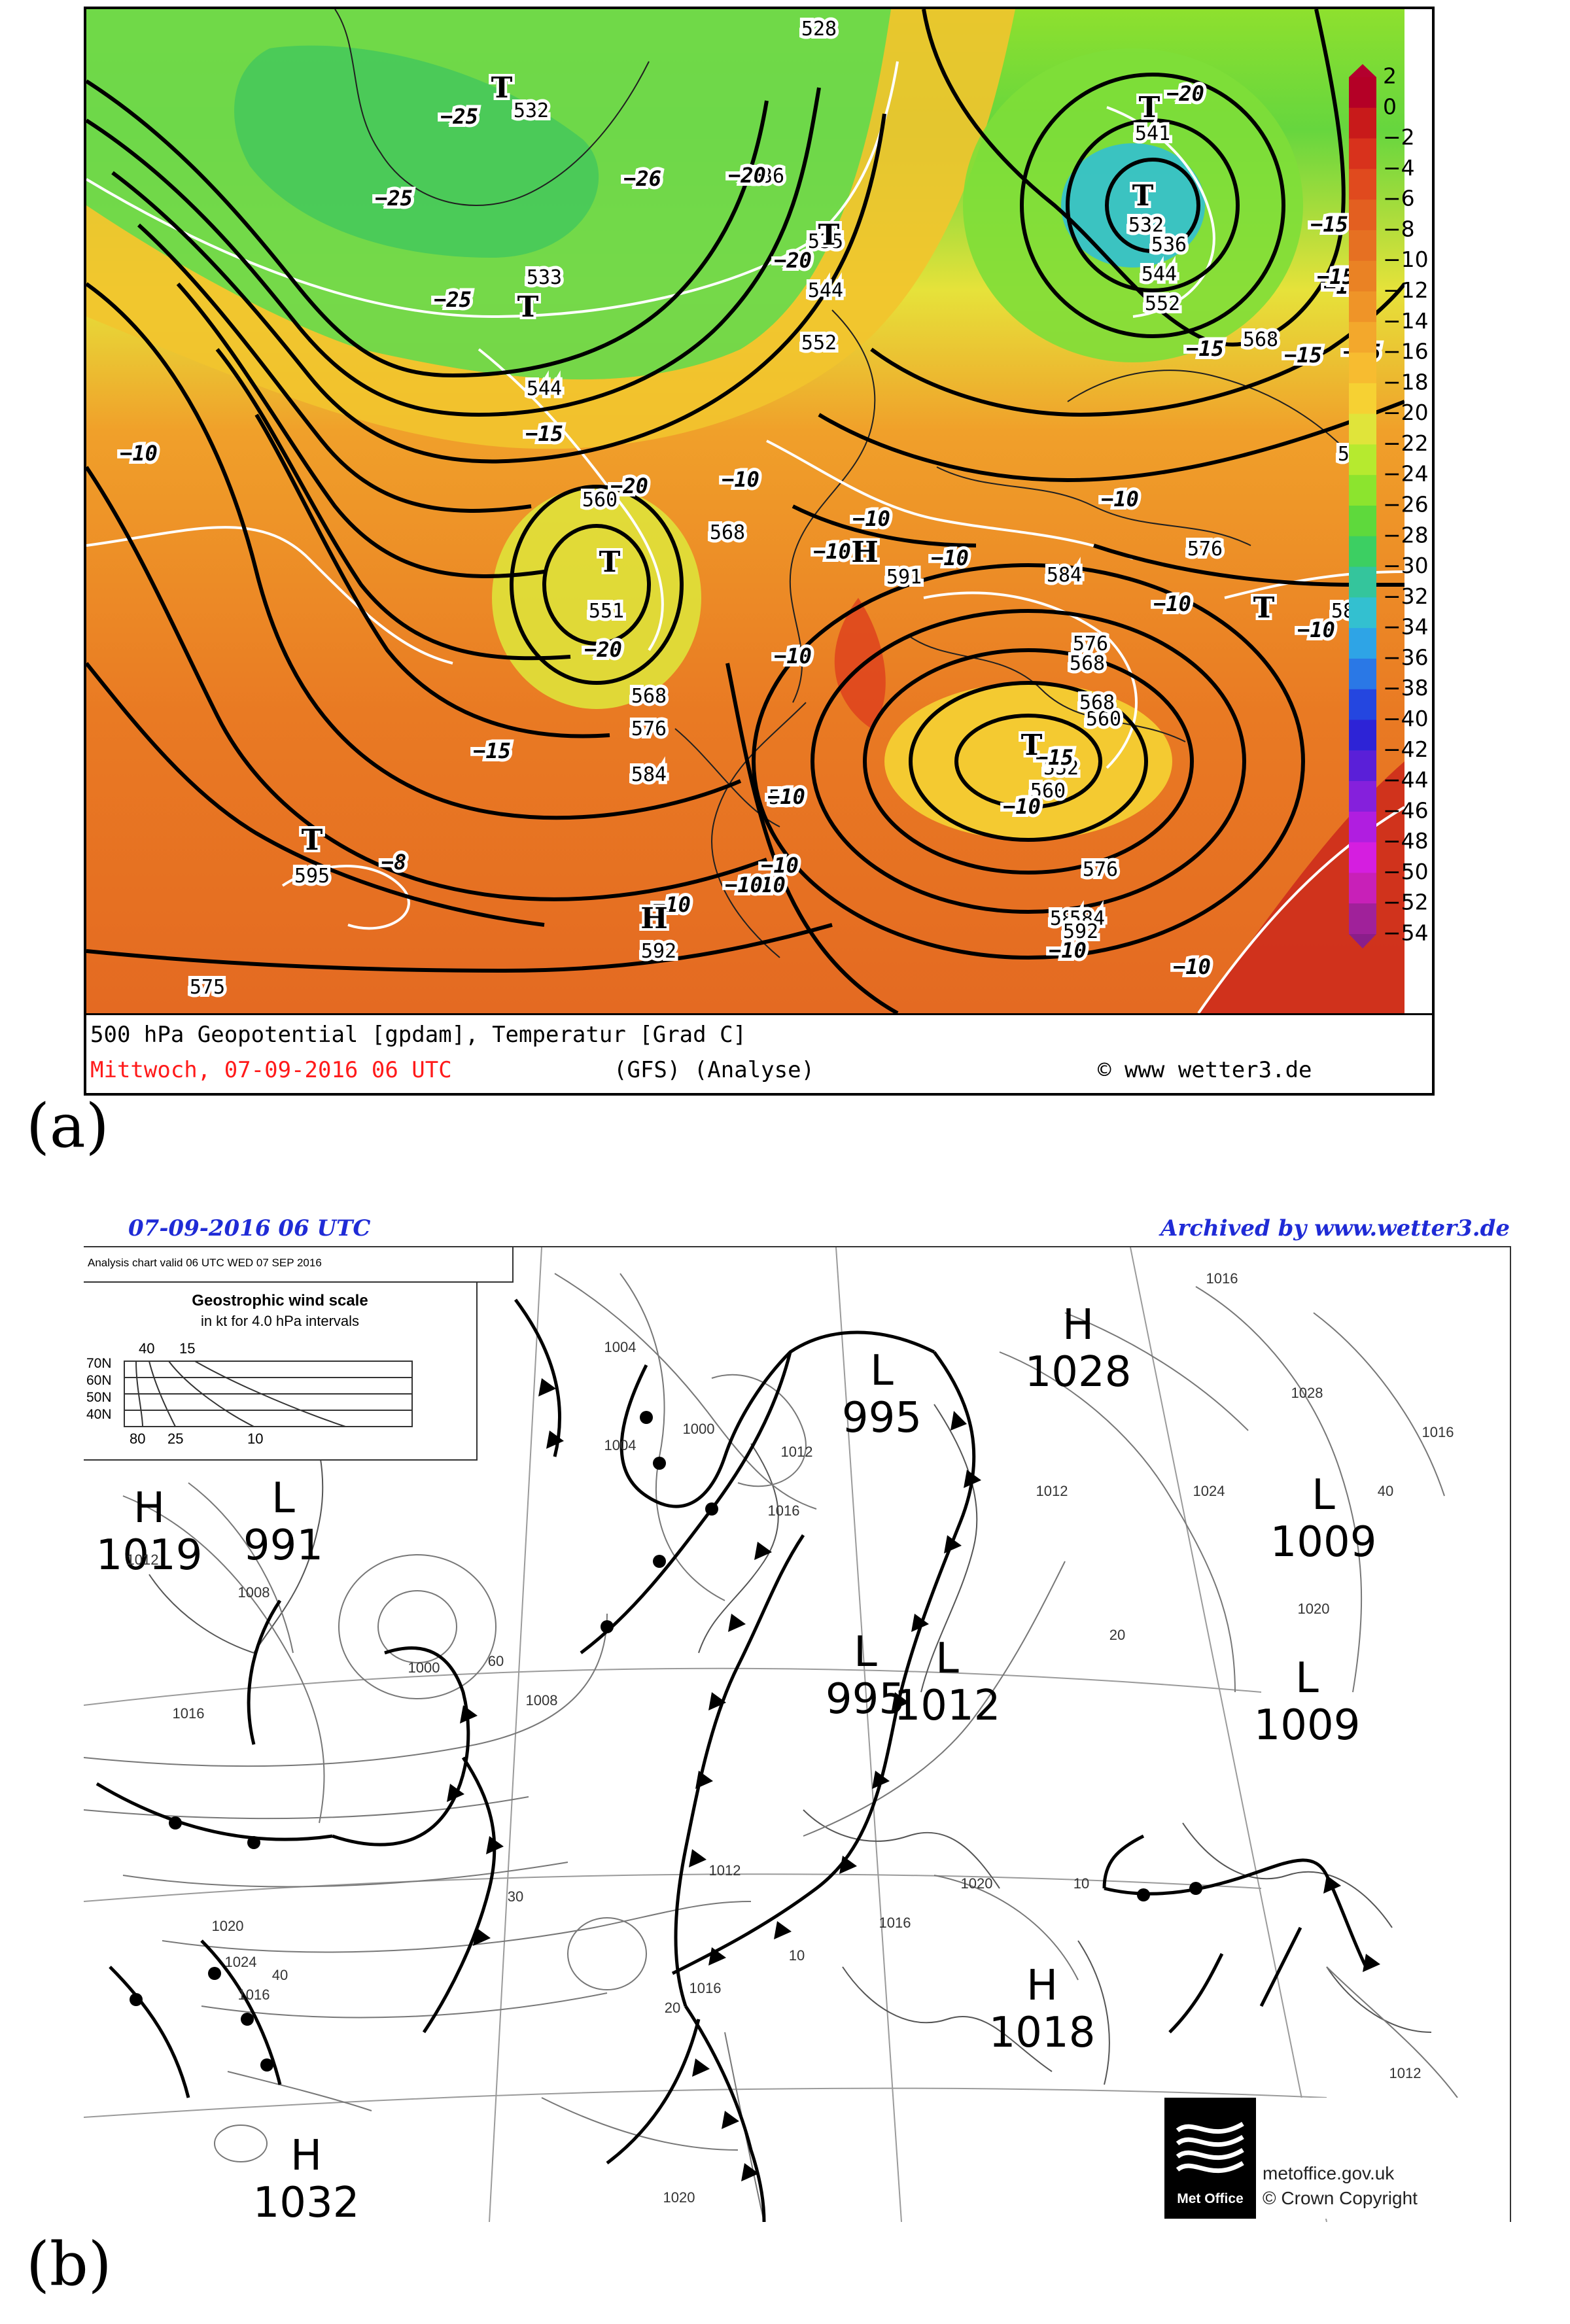 The image size is (1570, 2324). What do you see at coordinates (1406, 565) in the screenshot?
I see `legend-tick-label: −30` at bounding box center [1406, 565].